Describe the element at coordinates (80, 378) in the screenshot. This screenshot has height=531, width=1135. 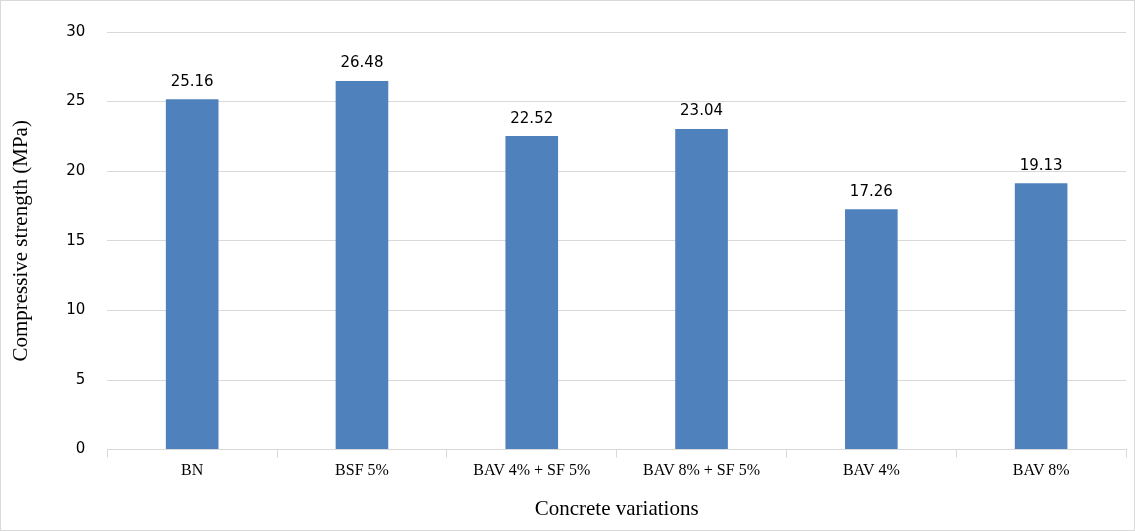
I see `y-tick-label: 5` at that location.